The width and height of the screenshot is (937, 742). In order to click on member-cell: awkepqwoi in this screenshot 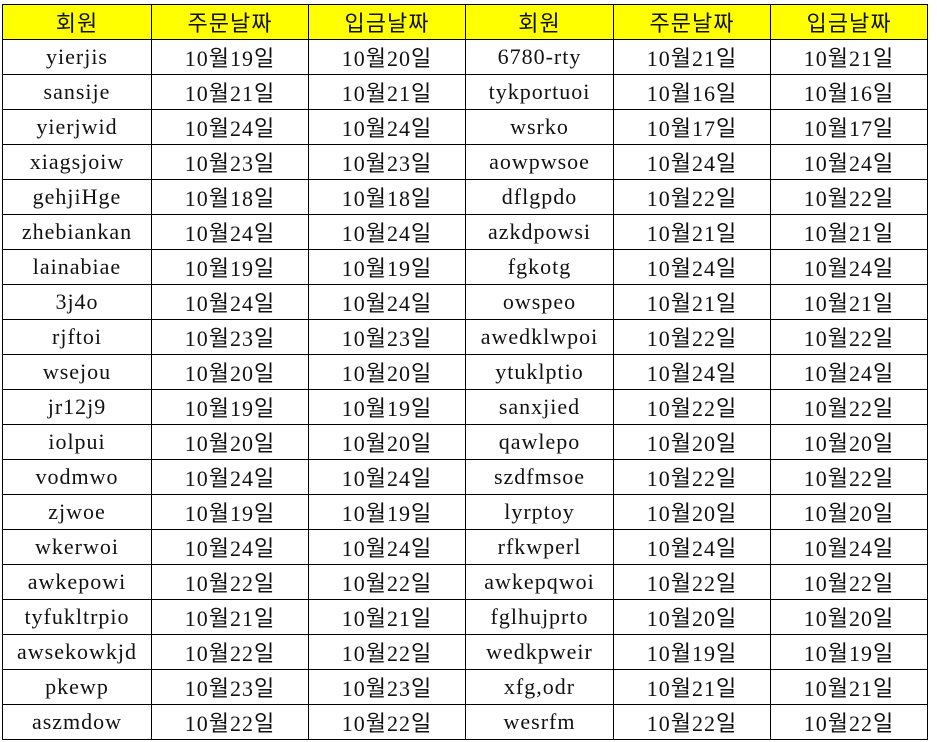, I will do `click(539, 582)`.